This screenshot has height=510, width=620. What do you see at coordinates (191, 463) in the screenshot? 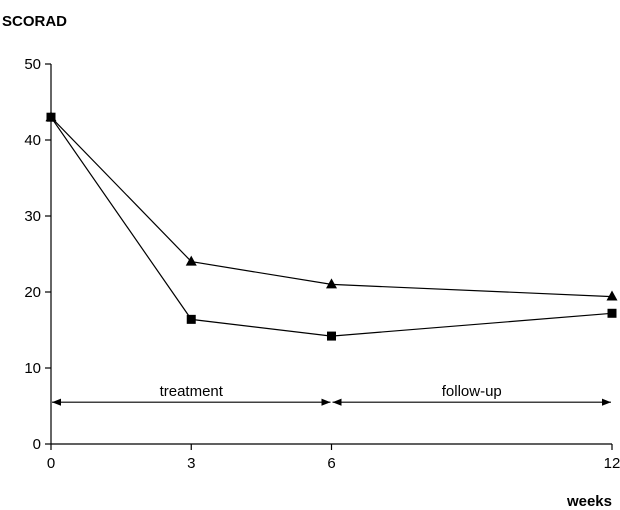
I see `x-tick-label: 3` at bounding box center [191, 463].